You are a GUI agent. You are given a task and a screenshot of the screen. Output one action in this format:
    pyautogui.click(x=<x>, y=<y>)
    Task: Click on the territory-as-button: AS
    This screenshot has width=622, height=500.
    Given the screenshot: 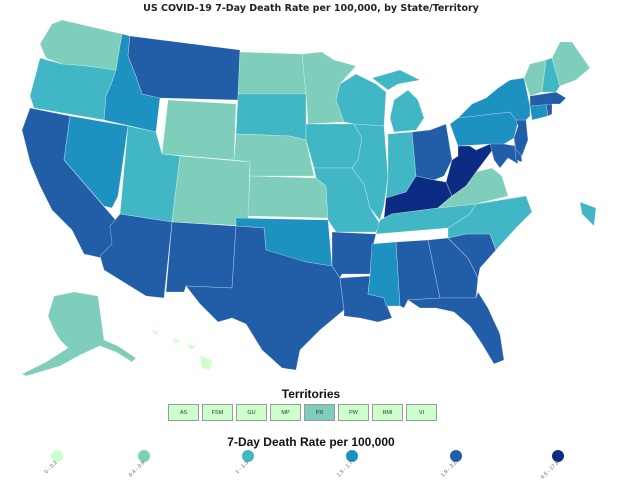 What is the action you would take?
    pyautogui.click(x=183, y=412)
    